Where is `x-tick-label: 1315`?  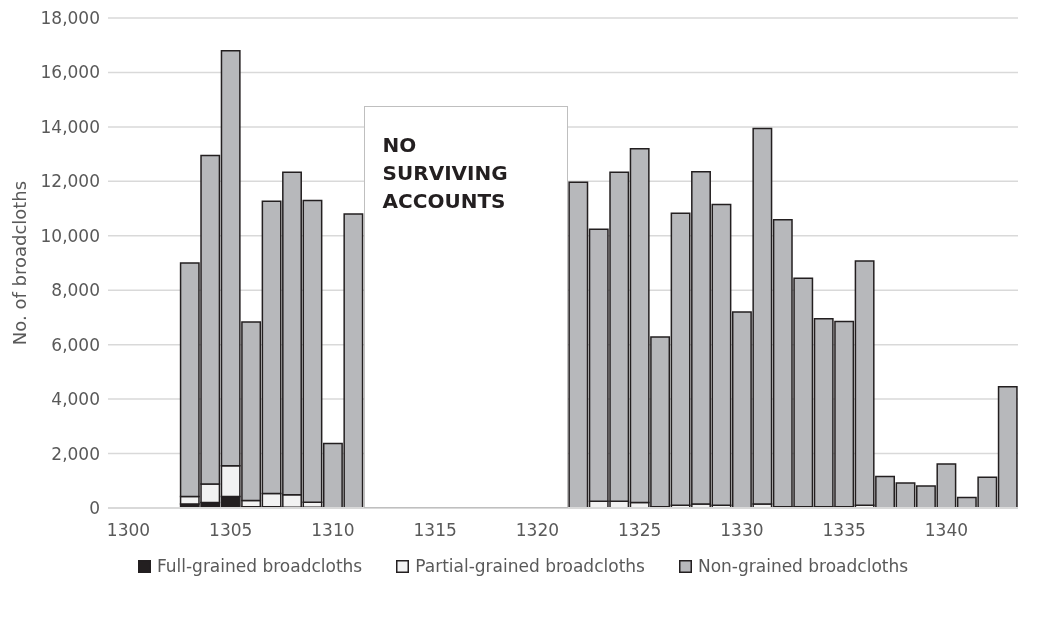
x-tick-label: 1315 is located at coordinates (435, 530).